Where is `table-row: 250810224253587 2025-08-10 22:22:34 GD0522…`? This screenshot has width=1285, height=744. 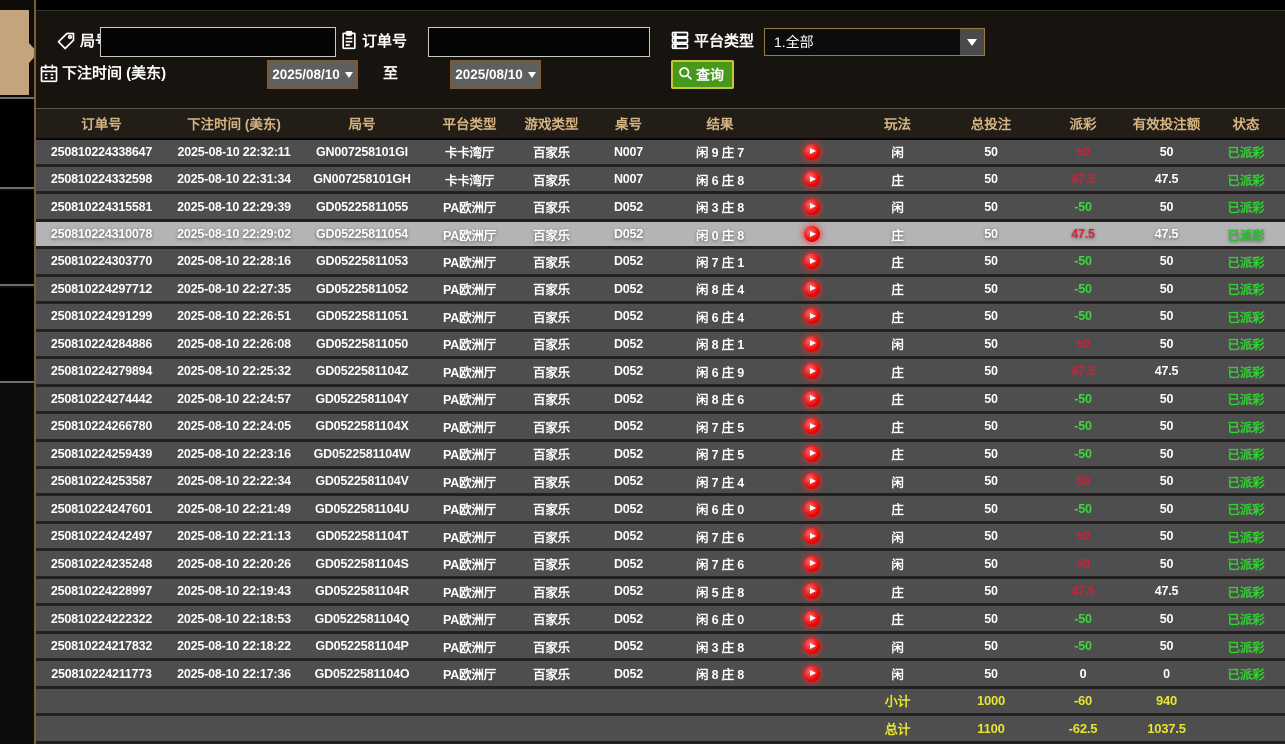
table-row: 250810224253587 2025-08-10 22:22:34 GD0522… is located at coordinates (660, 482).